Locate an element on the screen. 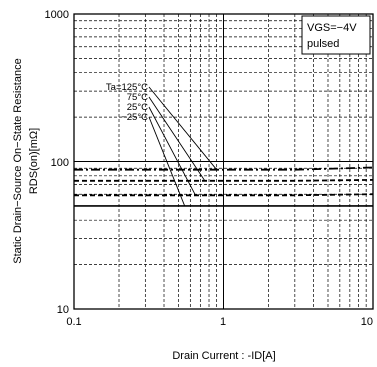 The height and width of the screenshot is (367, 377). y-tick-label-10: 10 is located at coordinates (63, 310).